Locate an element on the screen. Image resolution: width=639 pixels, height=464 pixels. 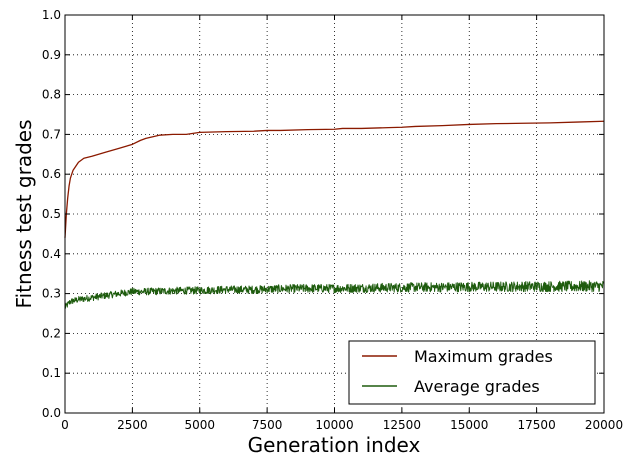
series-line-average-grades is located at coordinates (334, 294).